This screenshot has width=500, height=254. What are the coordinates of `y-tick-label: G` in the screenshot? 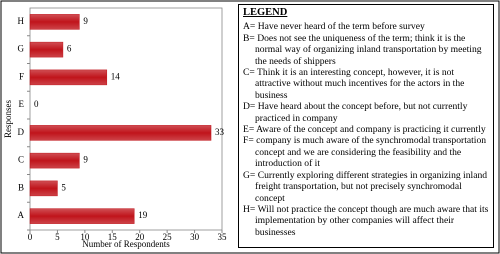 It's located at (21, 49).